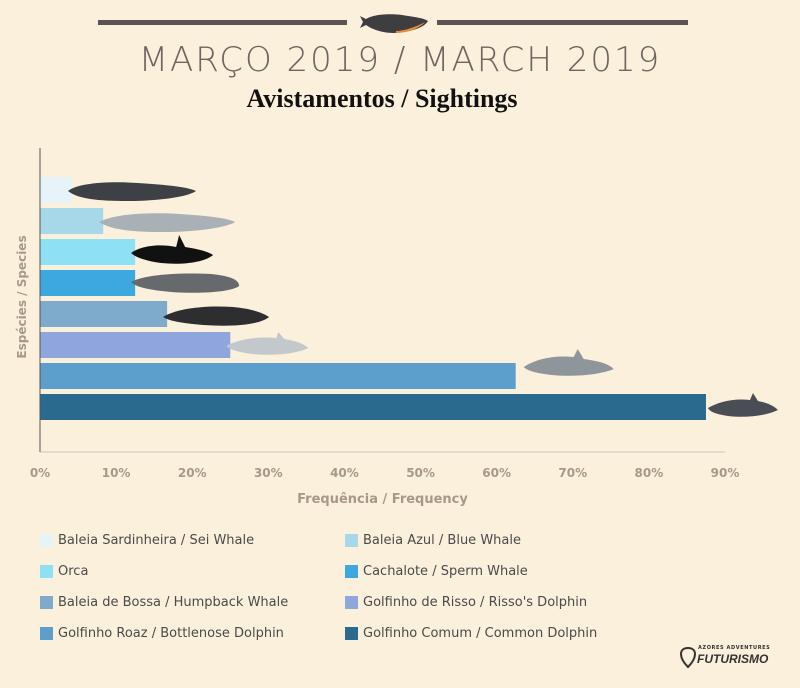 The height and width of the screenshot is (688, 800). I want to click on x-tick-label: 60%, so click(496, 473).